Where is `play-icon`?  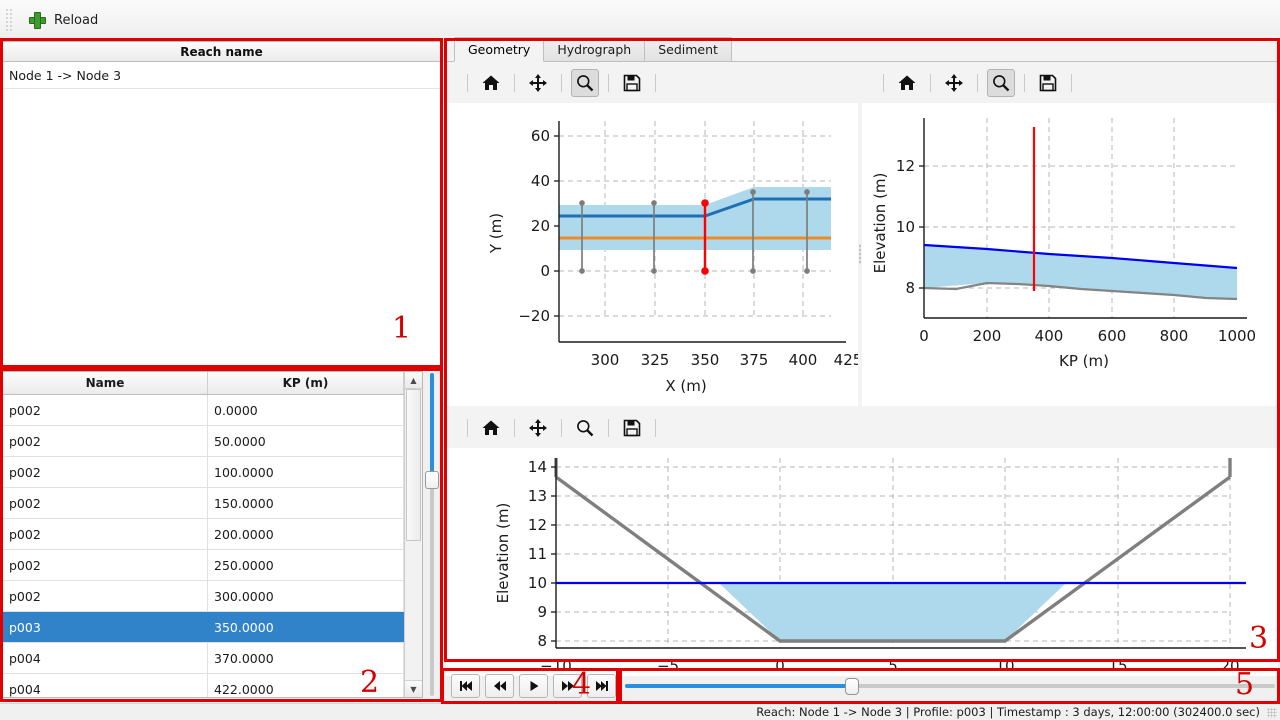
play-icon is located at coordinates (533, 686).